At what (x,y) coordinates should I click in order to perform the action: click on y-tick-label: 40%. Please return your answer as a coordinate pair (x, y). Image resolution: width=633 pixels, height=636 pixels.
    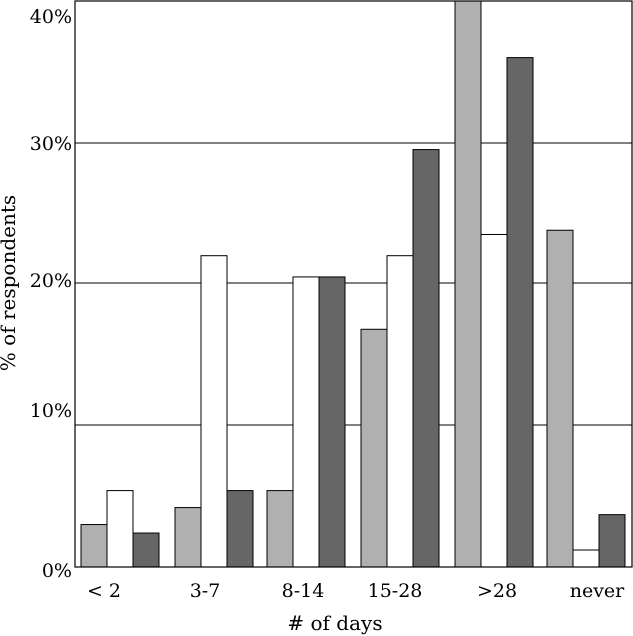
    Looking at the image, I should click on (51, 17).